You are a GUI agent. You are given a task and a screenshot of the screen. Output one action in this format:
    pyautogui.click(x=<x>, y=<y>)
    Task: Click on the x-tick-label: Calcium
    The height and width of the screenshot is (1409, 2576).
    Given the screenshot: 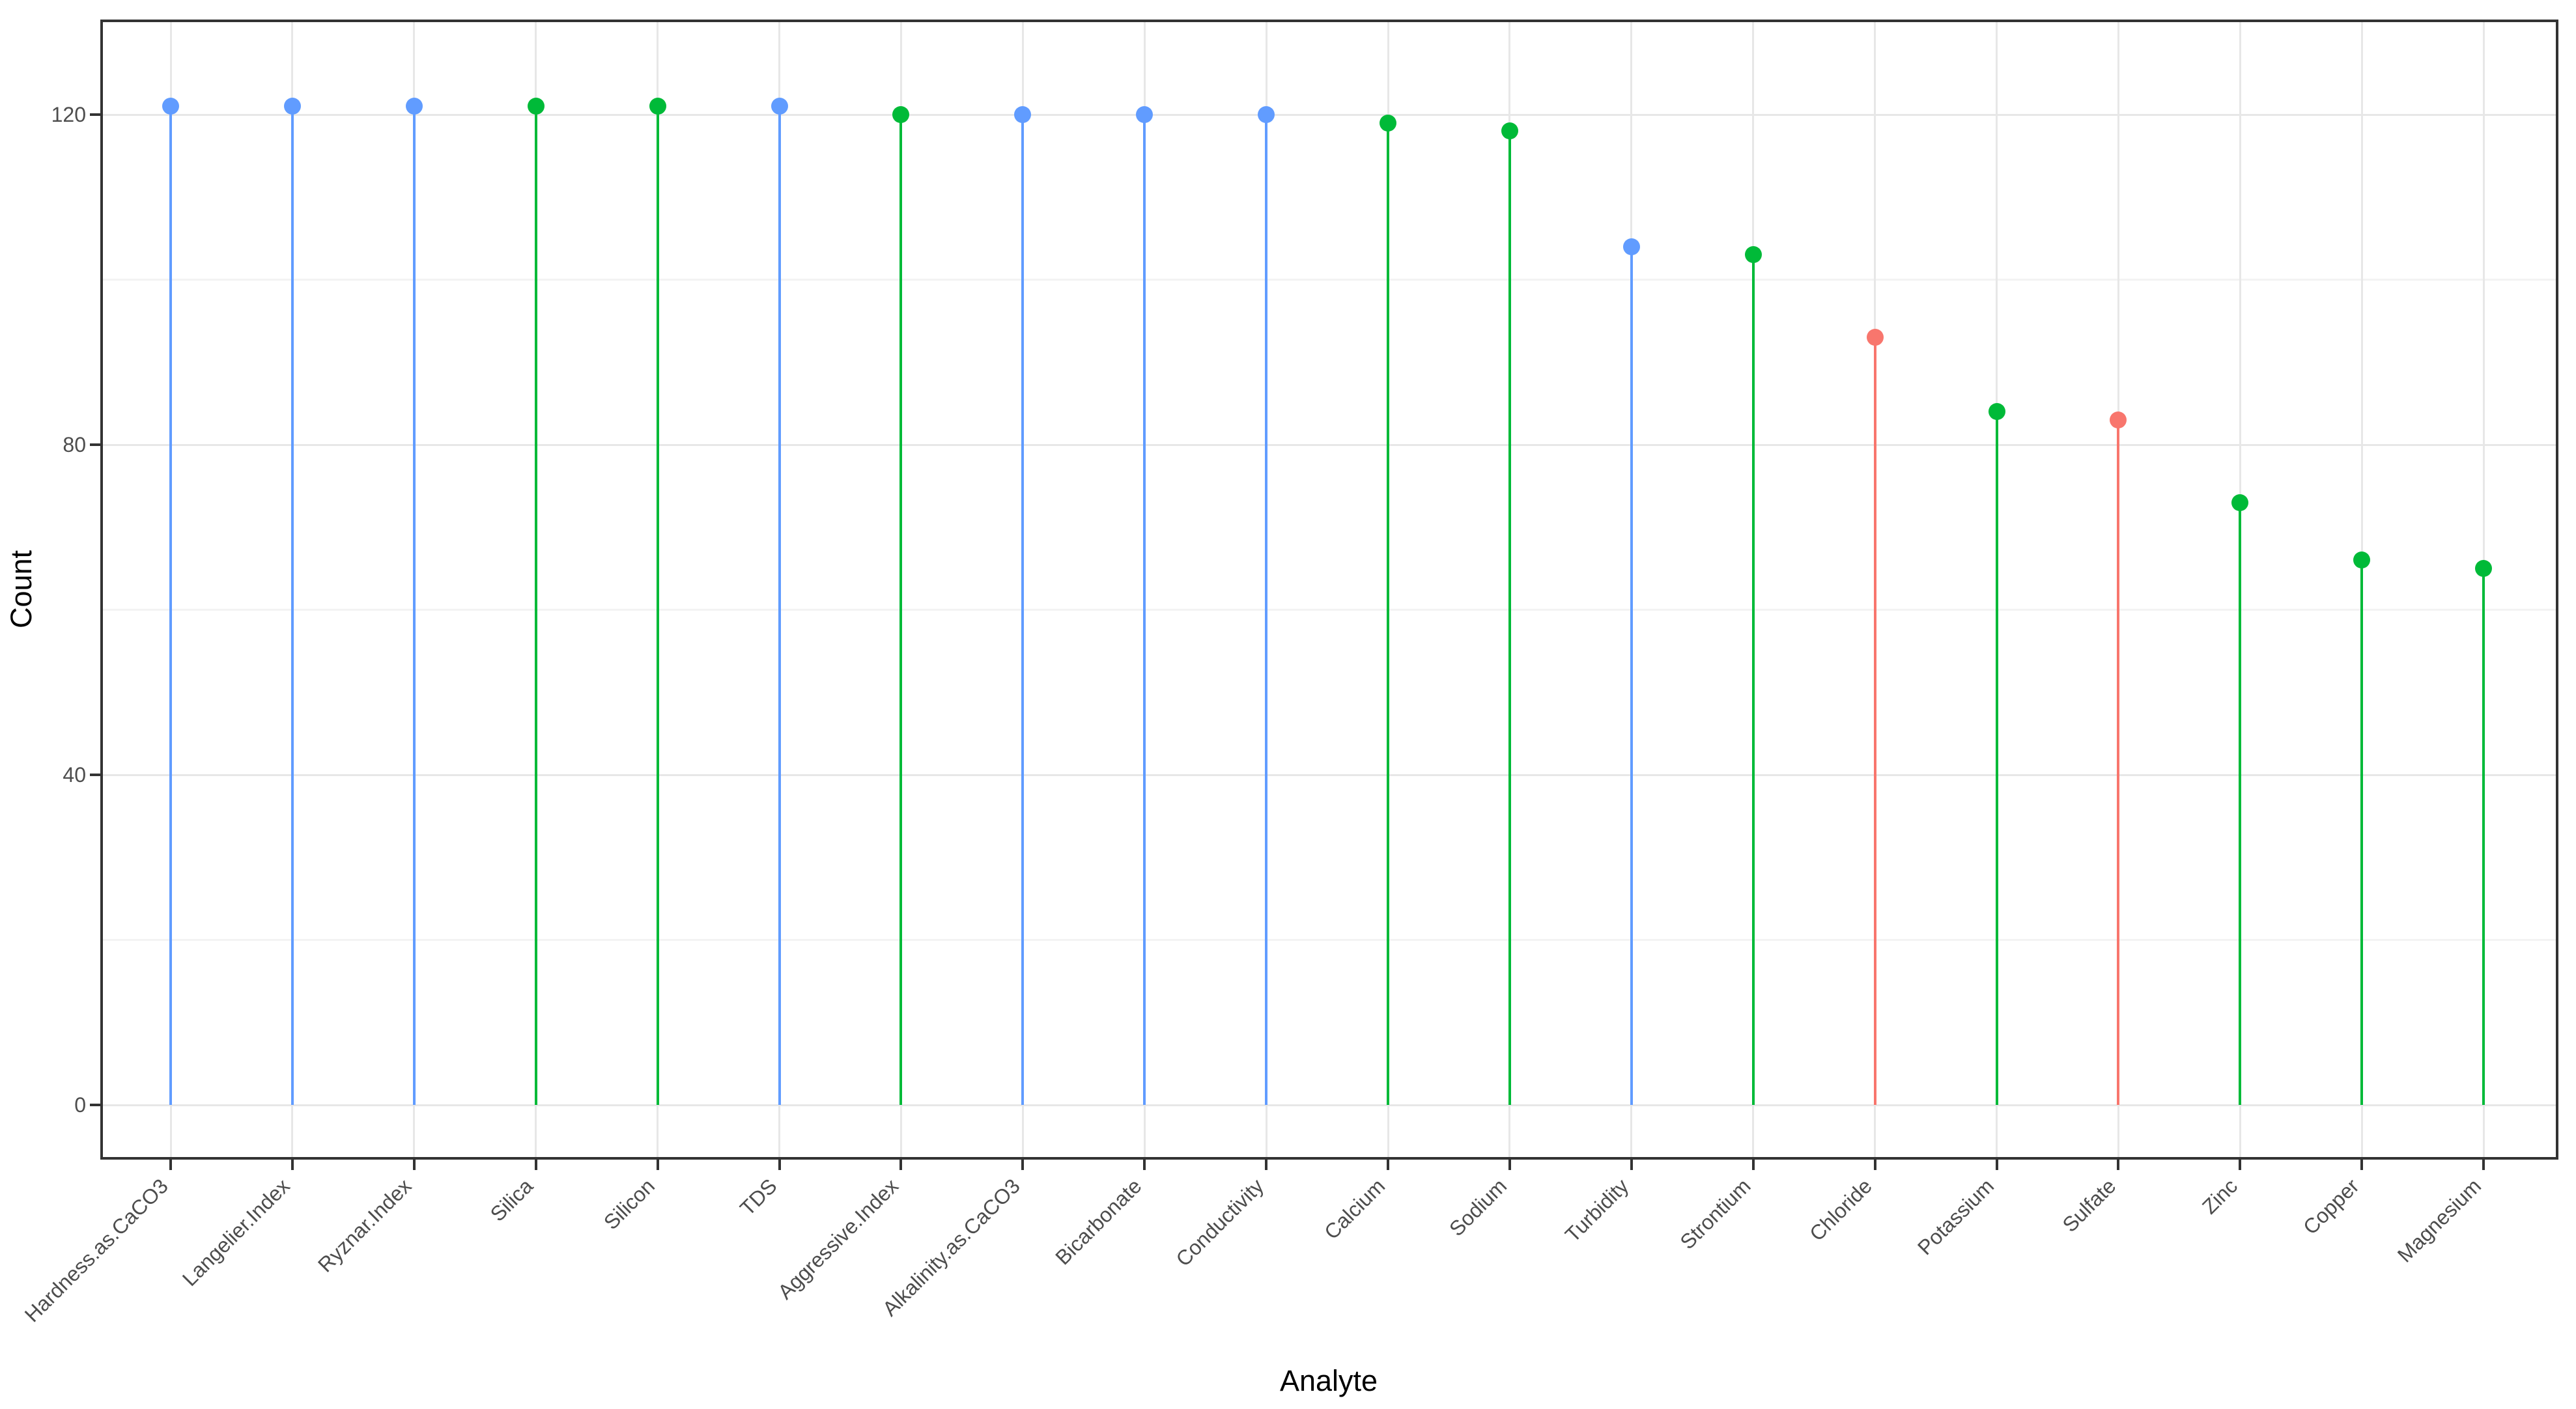 What is the action you would take?
    pyautogui.click(x=1355, y=1209)
    